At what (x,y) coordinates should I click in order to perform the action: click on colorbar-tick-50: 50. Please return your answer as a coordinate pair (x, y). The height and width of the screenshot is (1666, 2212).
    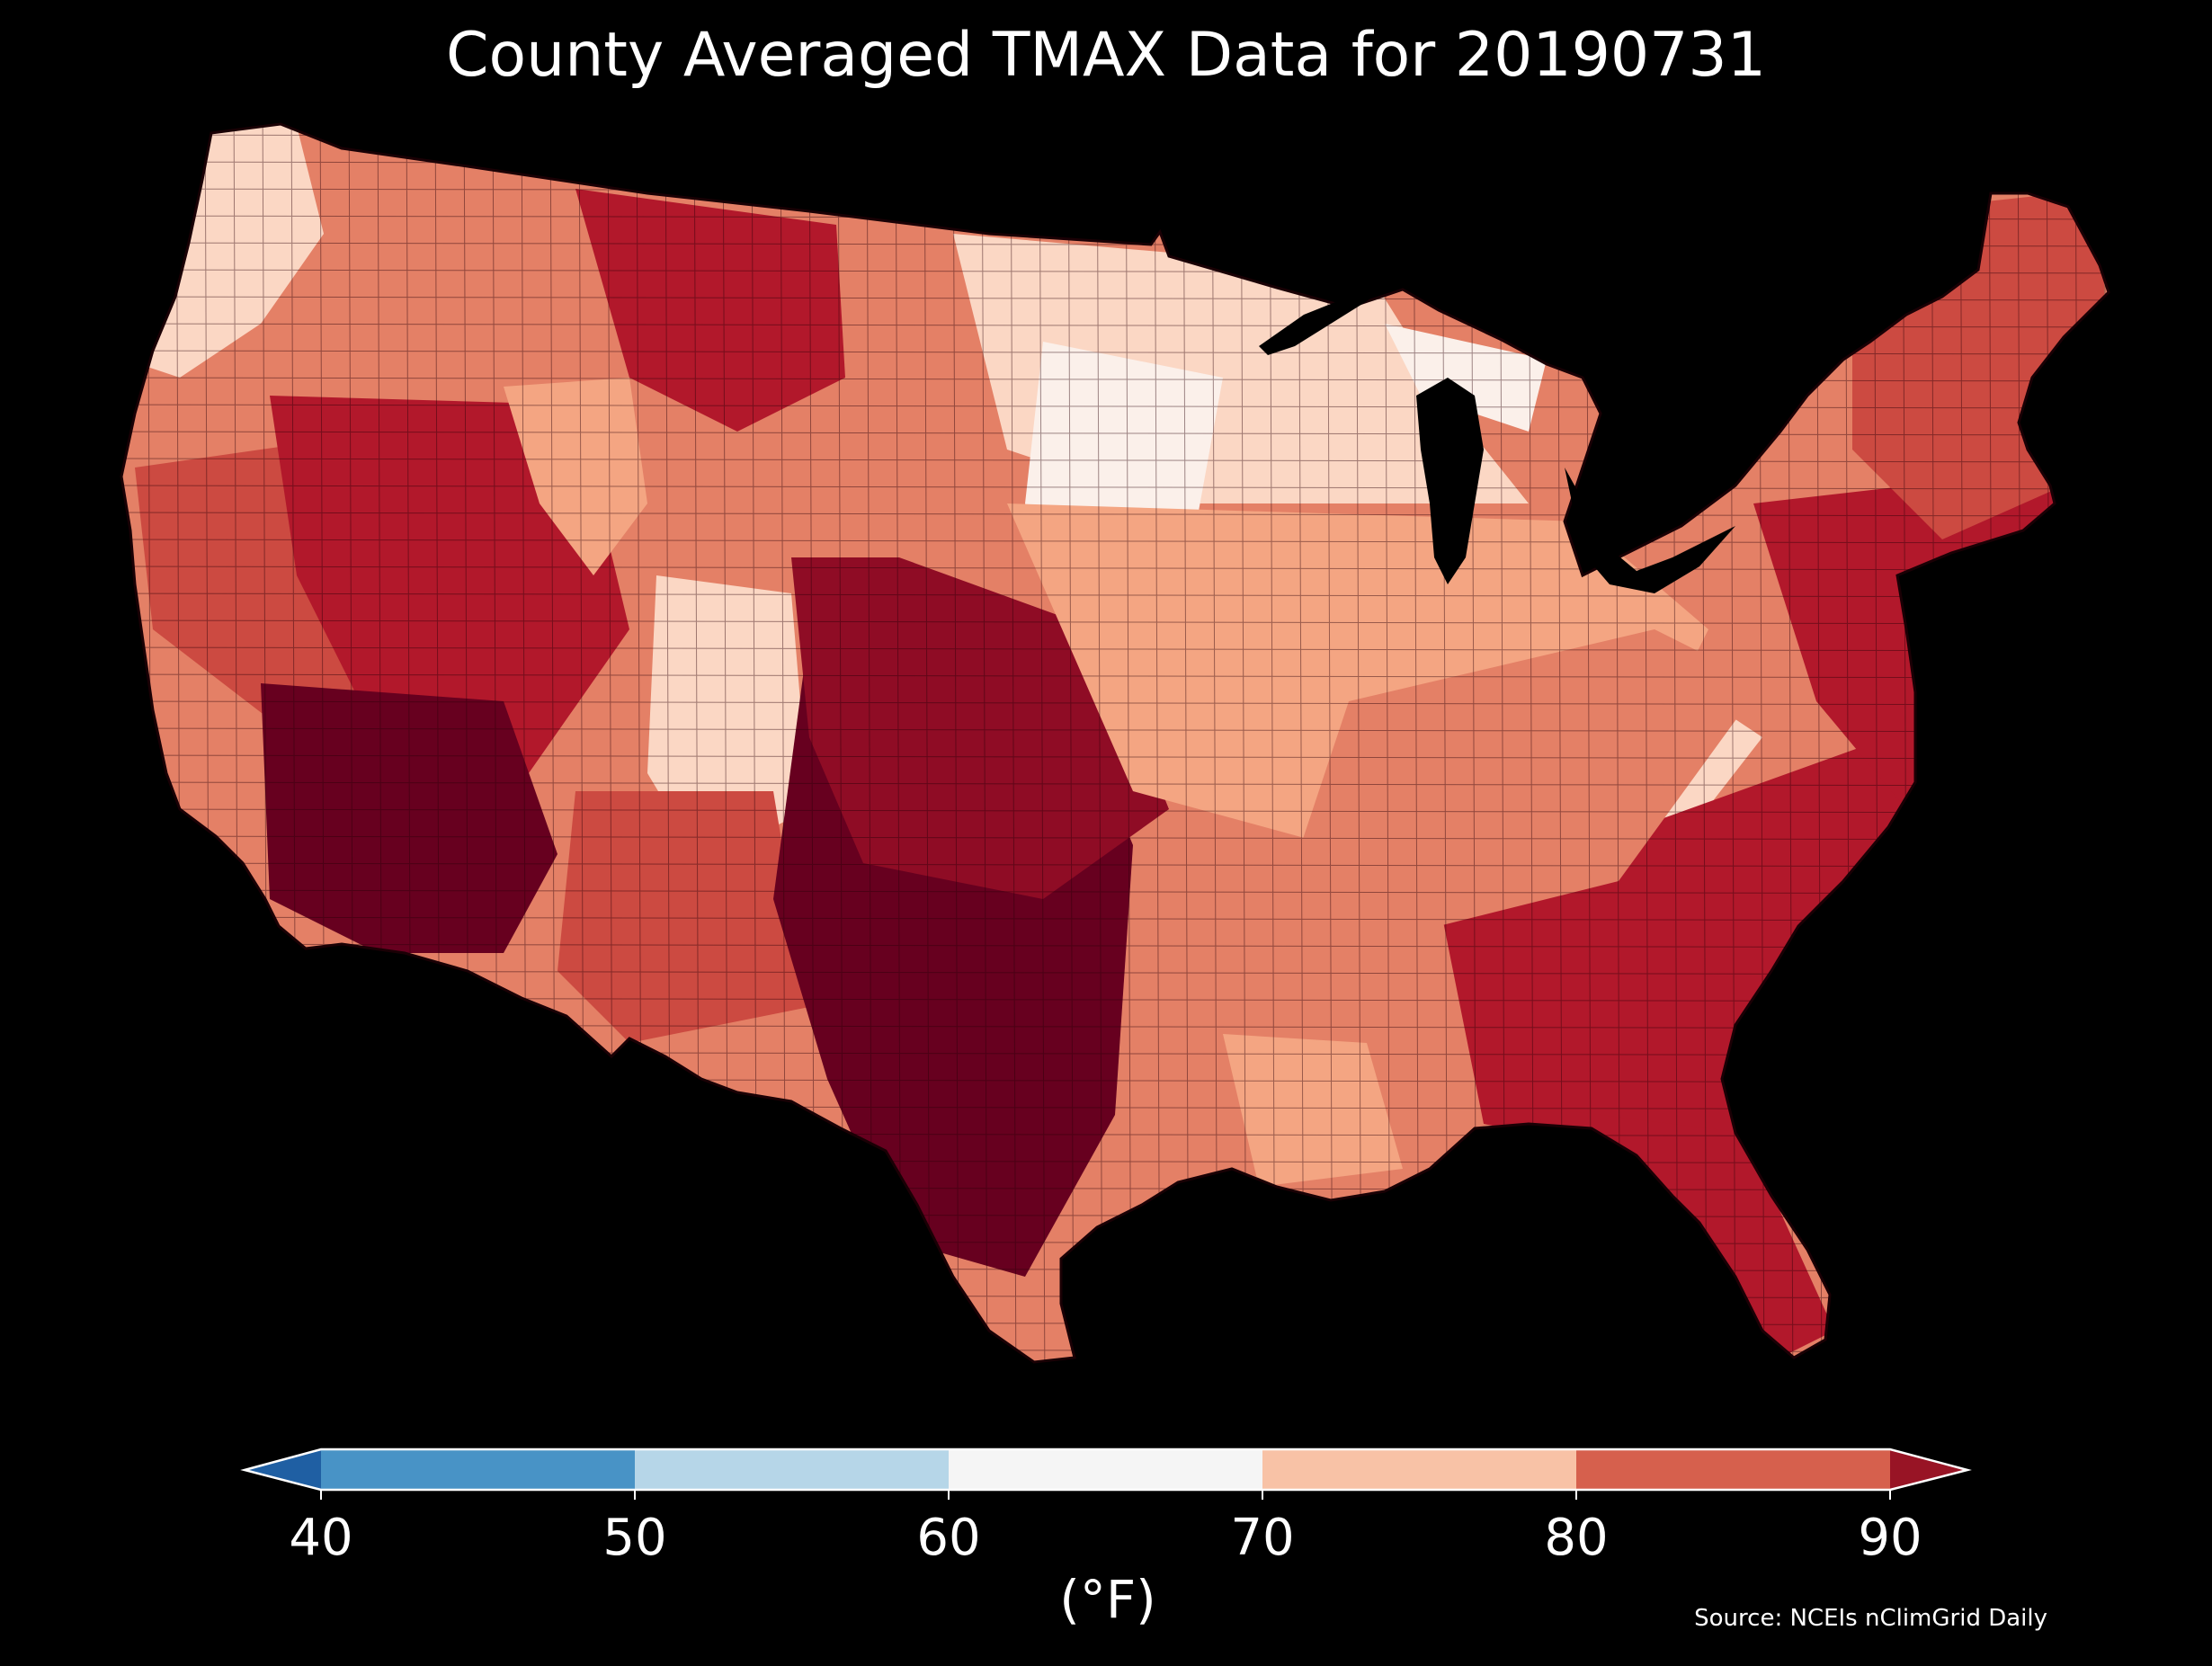
    Looking at the image, I should click on (634, 1538).